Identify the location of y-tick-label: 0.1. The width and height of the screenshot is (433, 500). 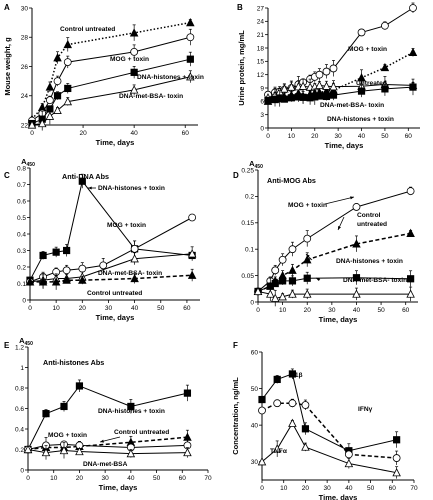
(249, 250).